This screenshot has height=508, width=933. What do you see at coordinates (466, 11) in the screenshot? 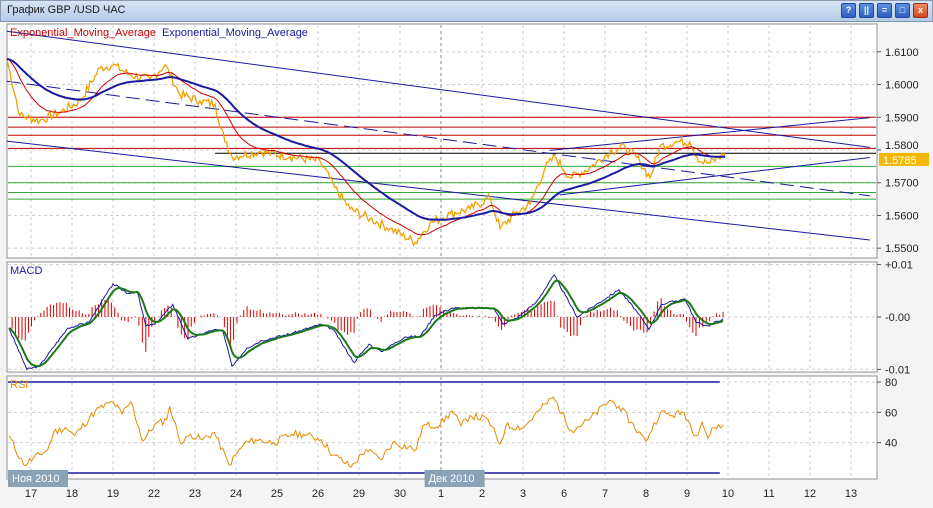
I see `window-titlebar: График GBP /USD ЧАС ? || = □ x` at bounding box center [466, 11].